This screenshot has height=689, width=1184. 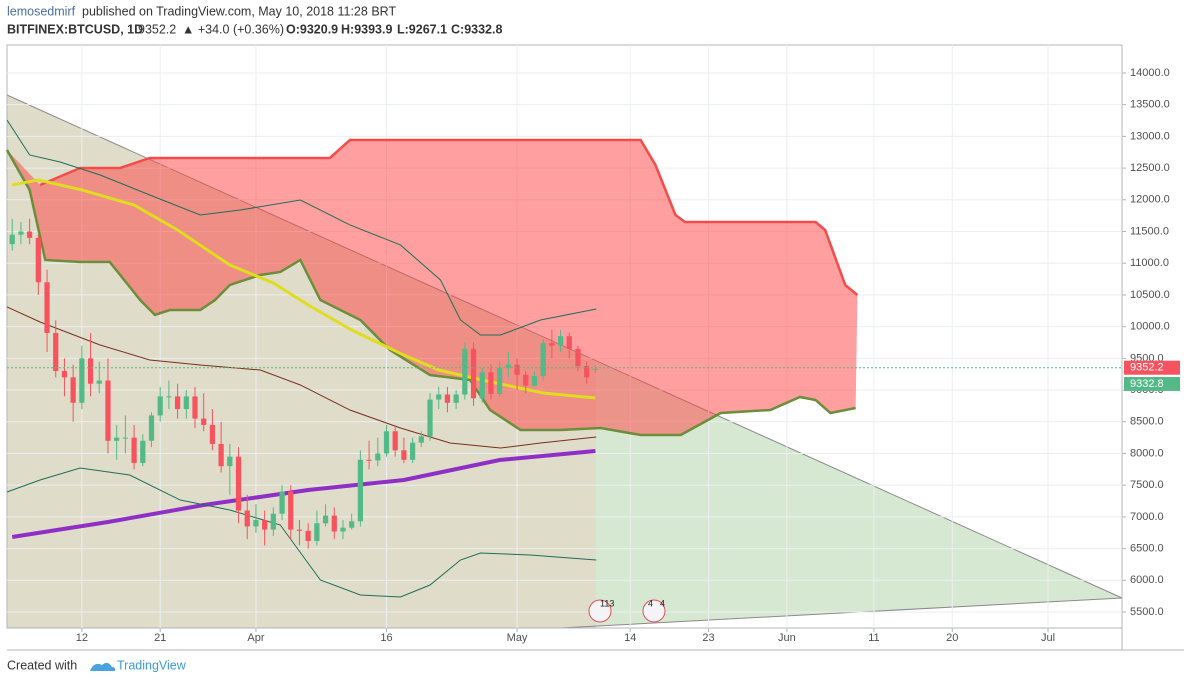 What do you see at coordinates (386, 638) in the screenshot?
I see `x-tick-label: 16` at bounding box center [386, 638].